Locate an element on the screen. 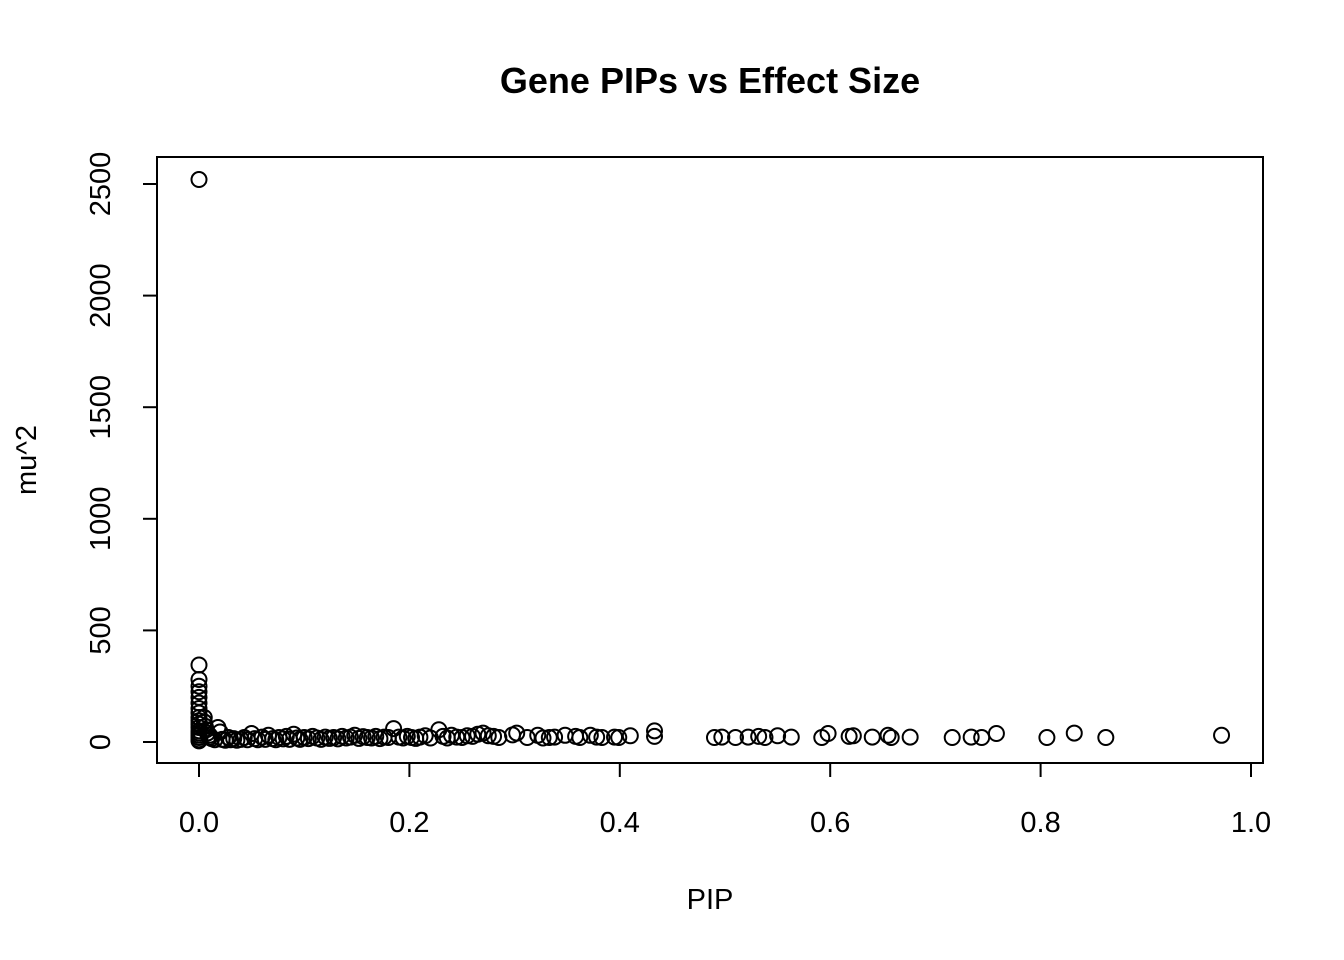 The height and width of the screenshot is (960, 1344). x-axis: 0.0 0.2 0.4 0.6 0.8 1.0 is located at coordinates (725, 800).